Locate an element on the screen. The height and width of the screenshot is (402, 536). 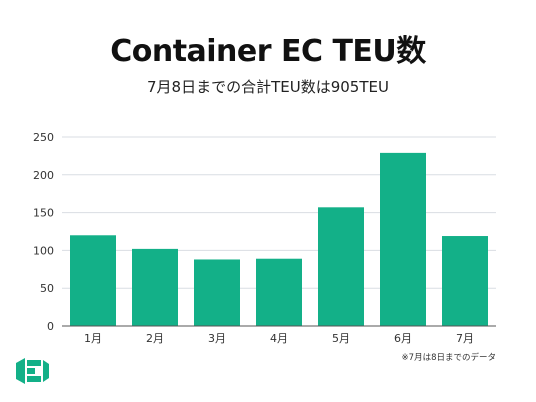
logo-mark-bar-middle is located at coordinates (31, 371).